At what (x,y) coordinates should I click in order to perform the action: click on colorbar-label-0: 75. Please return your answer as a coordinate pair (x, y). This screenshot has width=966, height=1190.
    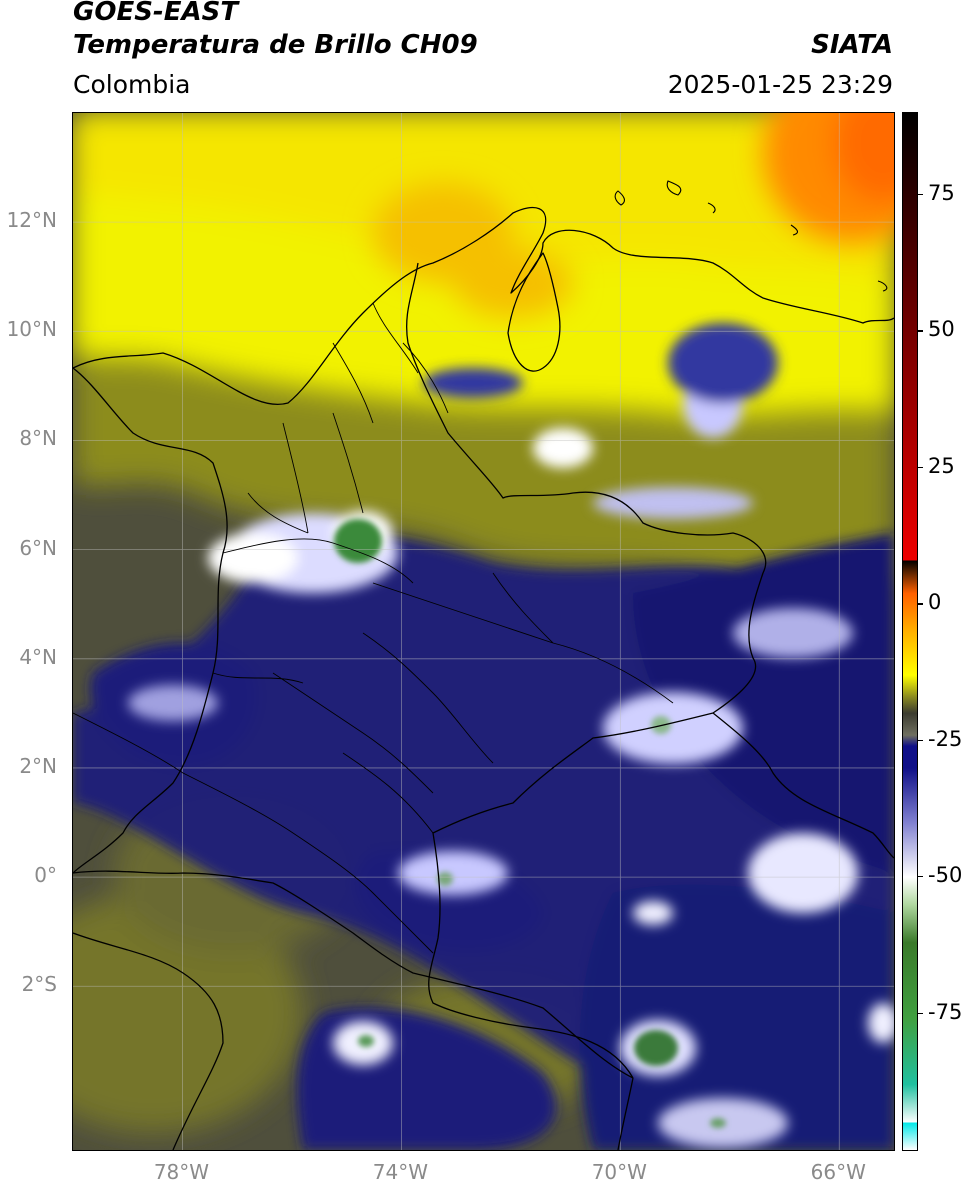
    Looking at the image, I should click on (941, 192).